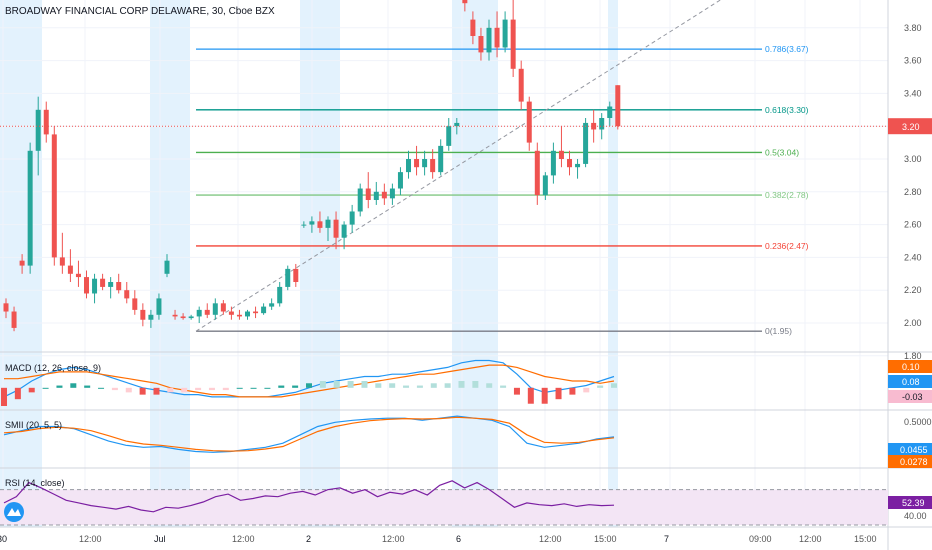 Image resolution: width=932 pixels, height=550 pixels. What do you see at coordinates (787, 110) in the screenshot?
I see `fib-level-label: 0.618(3.30)` at bounding box center [787, 110].